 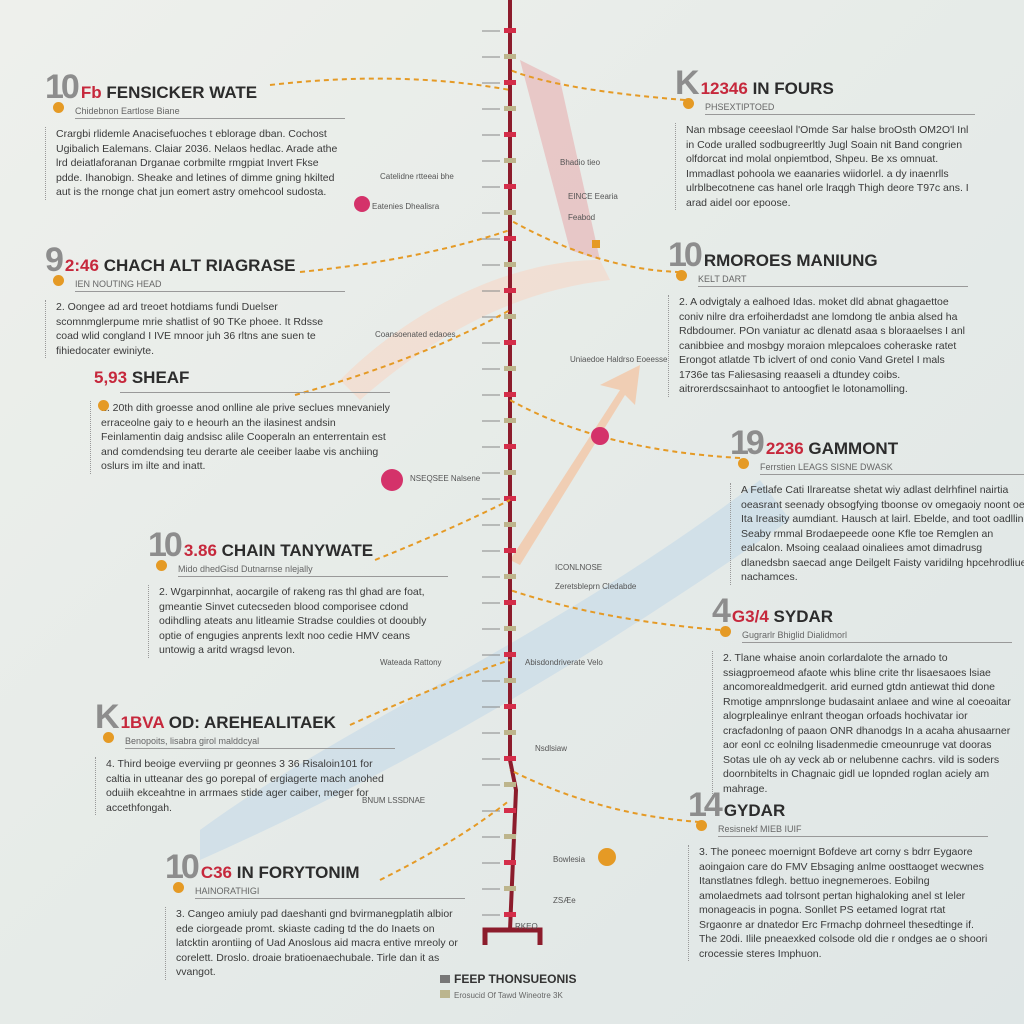 I want to click on entry-heading: 10 Fb FENSICKER WATE, so click(x=195, y=87).